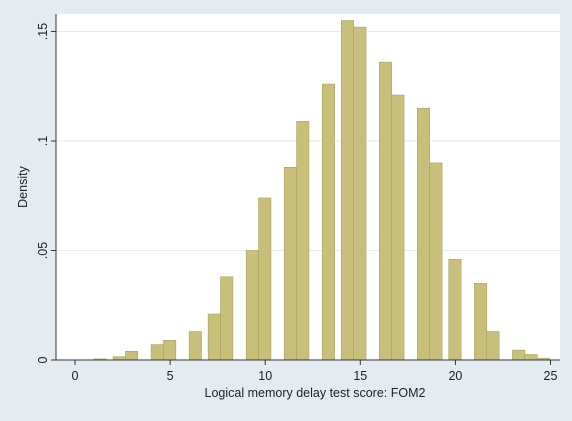 This screenshot has width=572, height=421. What do you see at coordinates (43, 250) in the screenshot?
I see `y-tick-label: .05` at bounding box center [43, 250].